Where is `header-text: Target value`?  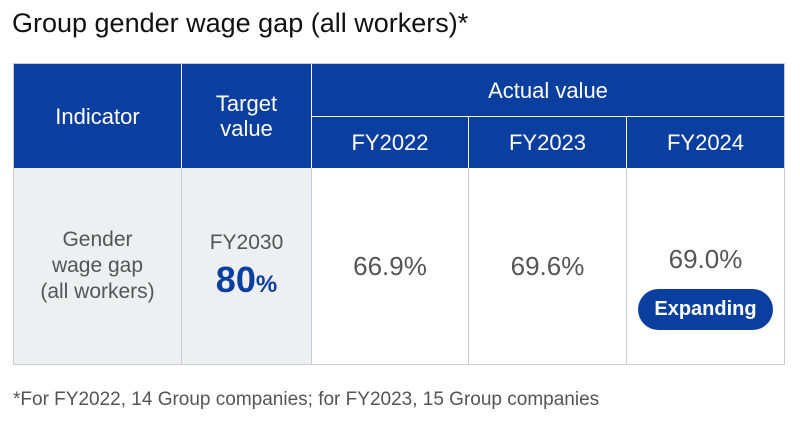 header-text: Target value is located at coordinates (246, 116).